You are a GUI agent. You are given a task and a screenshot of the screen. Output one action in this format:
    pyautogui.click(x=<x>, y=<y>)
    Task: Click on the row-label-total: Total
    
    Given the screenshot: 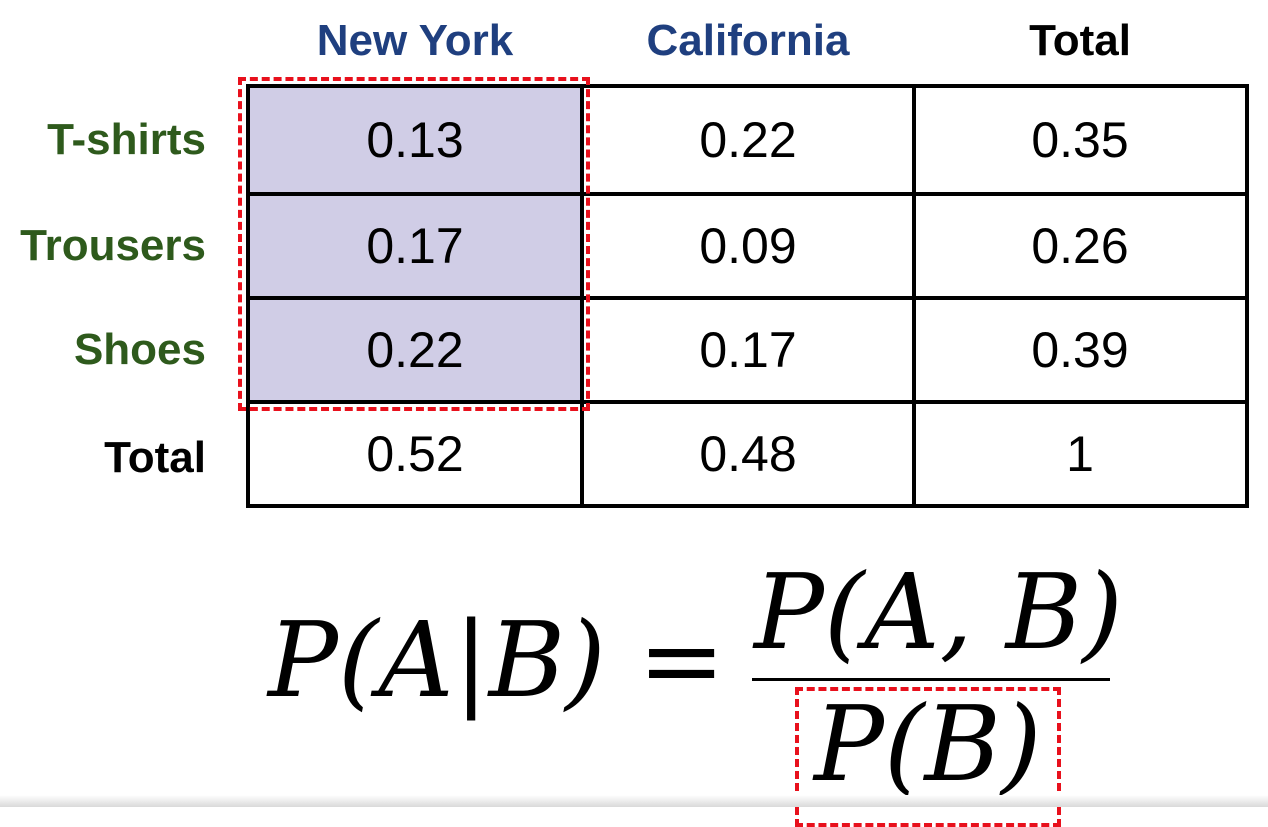 What is the action you would take?
    pyautogui.click(x=155, y=457)
    